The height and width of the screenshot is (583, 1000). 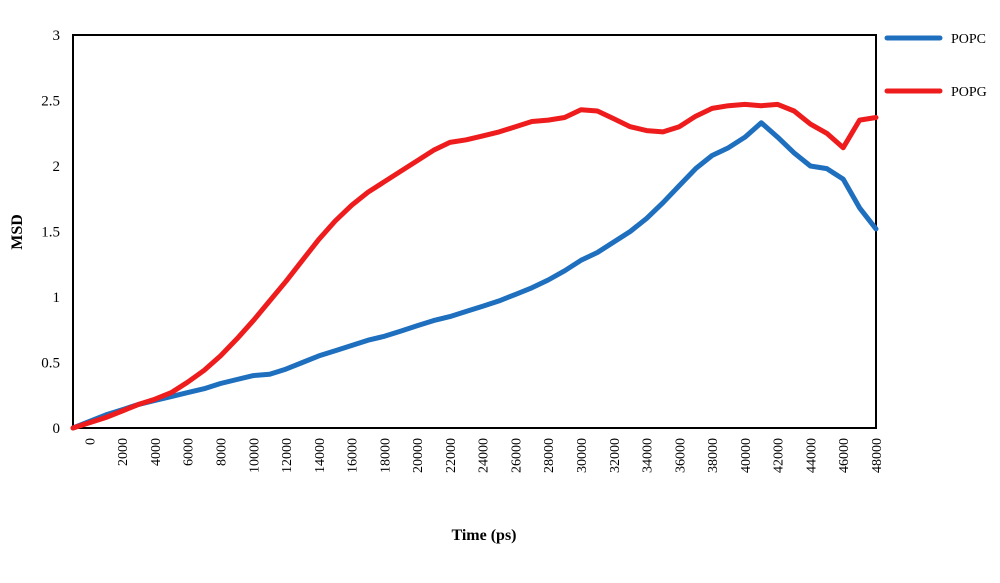 What do you see at coordinates (254, 455) in the screenshot?
I see `x-tick-label: 10000` at bounding box center [254, 455].